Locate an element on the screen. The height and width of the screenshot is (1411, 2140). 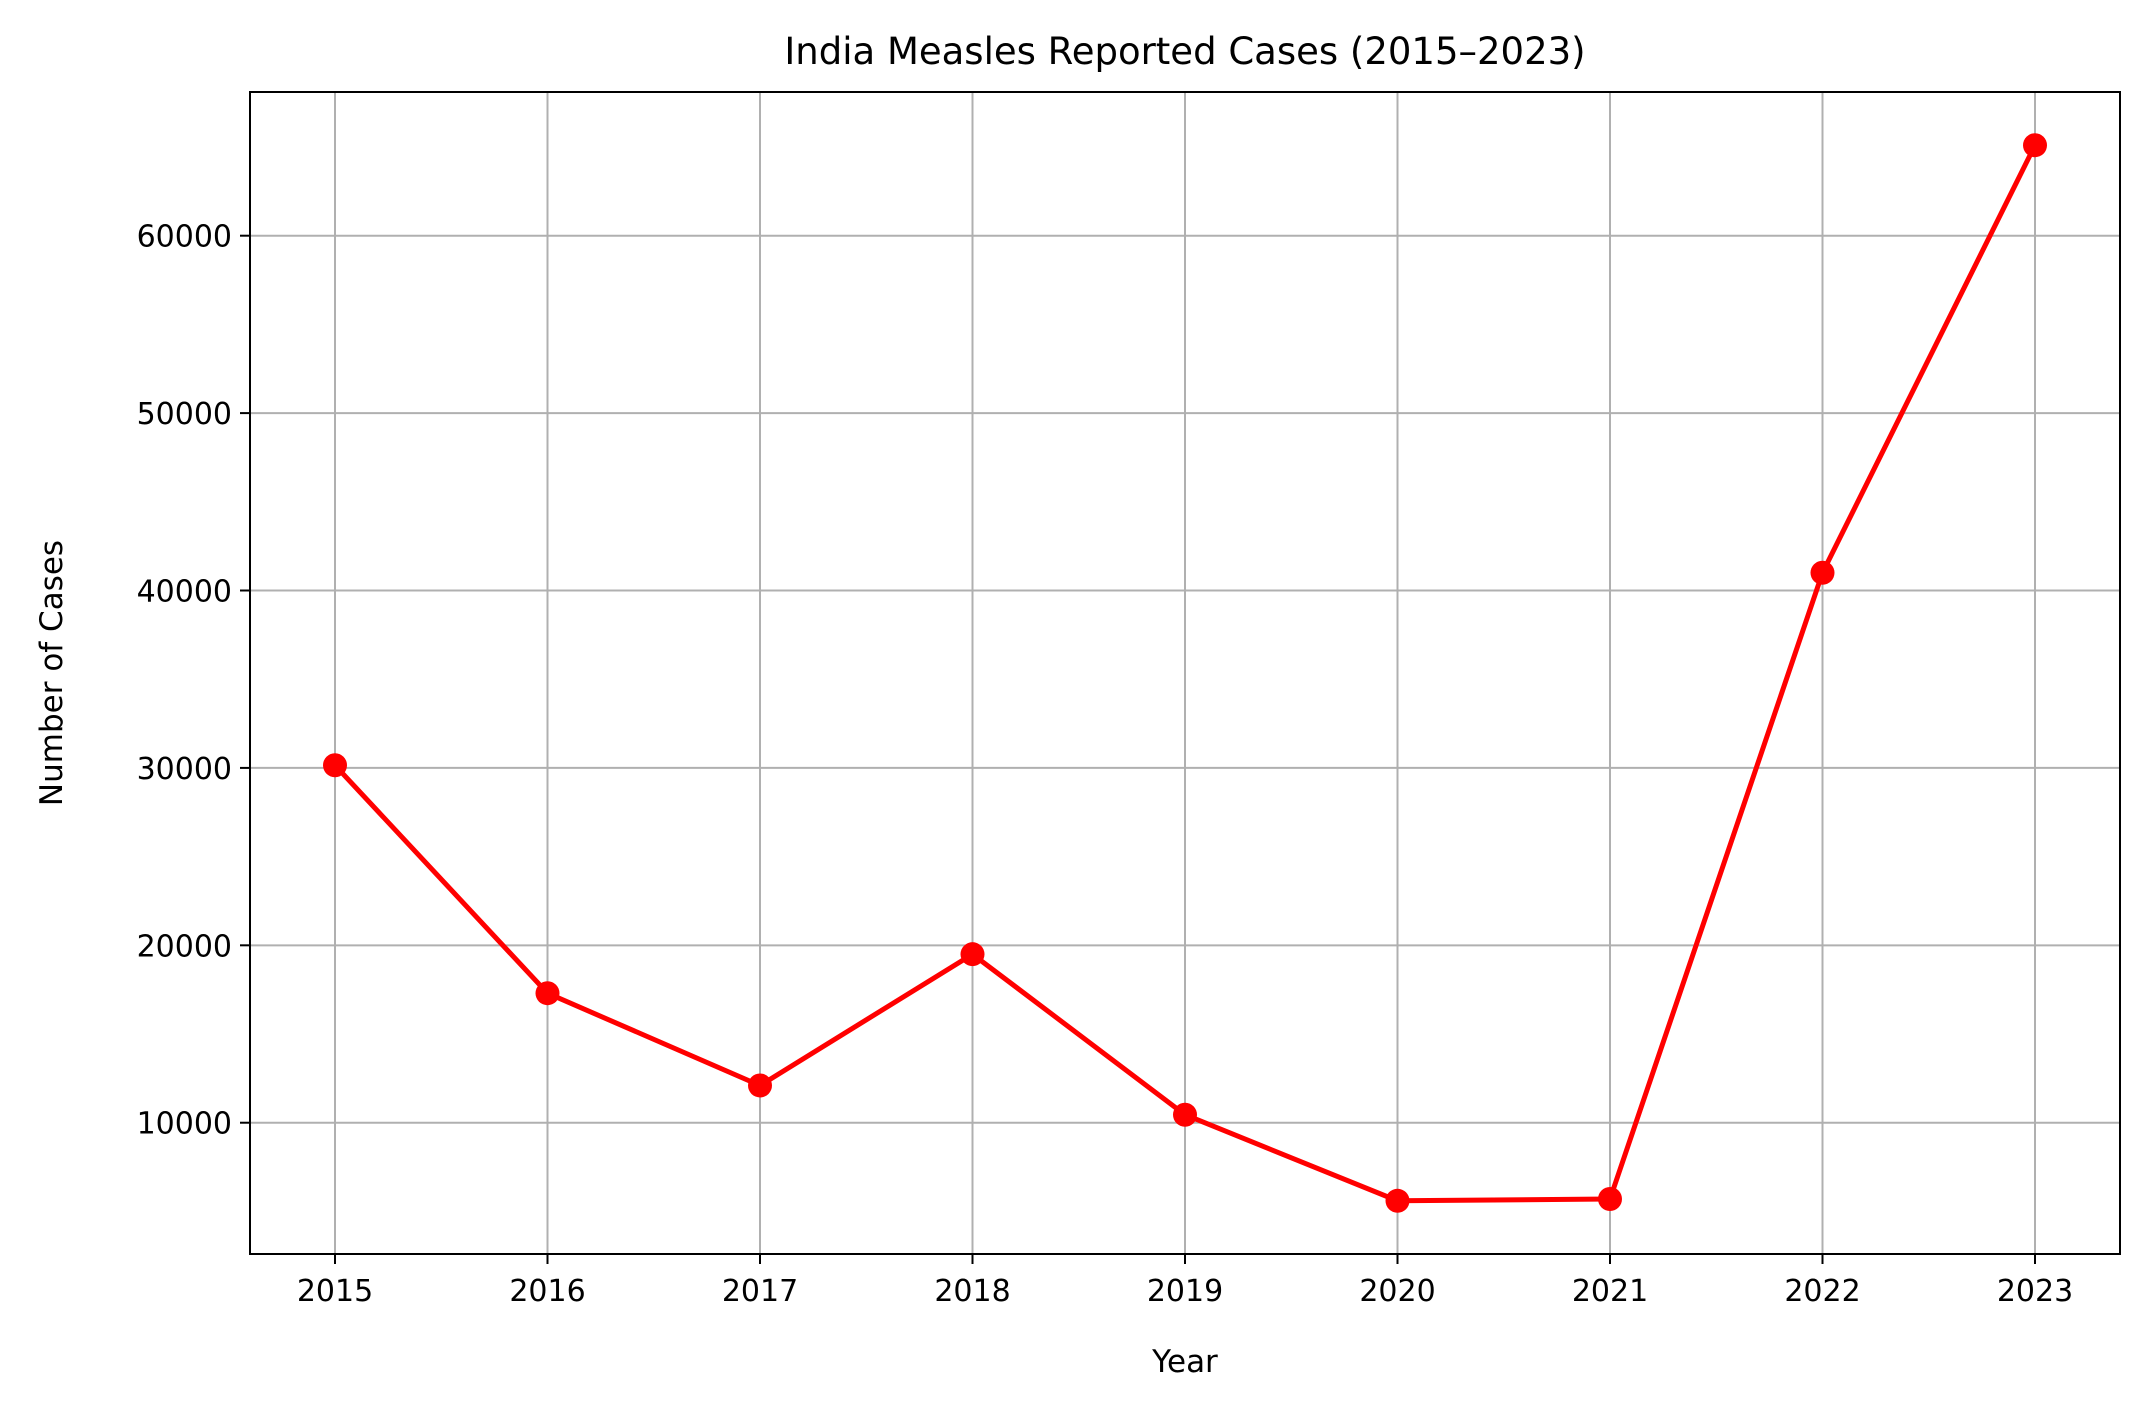
chart-title: India Measles Reported Cases (2015–2023) is located at coordinates (1184, 51).